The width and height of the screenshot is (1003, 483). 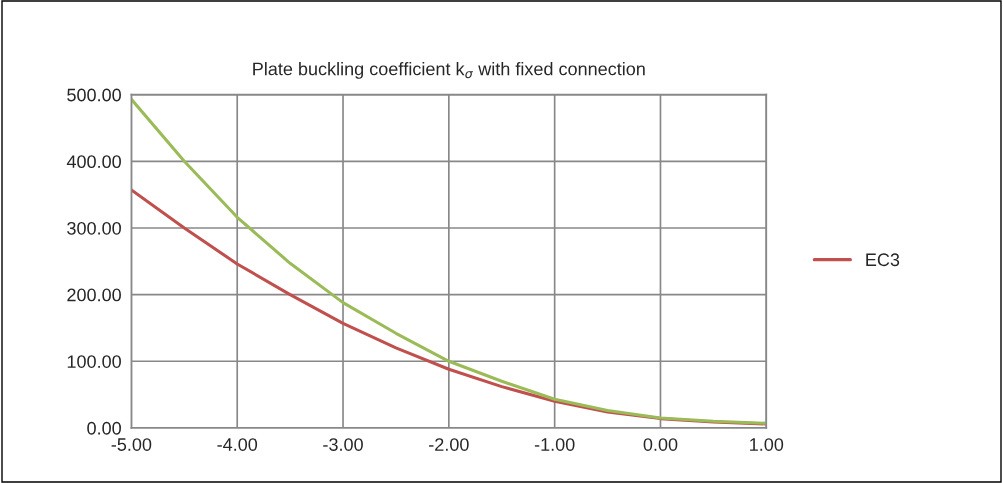 What do you see at coordinates (93, 162) in the screenshot?
I see `y-tick-label: 400.00` at bounding box center [93, 162].